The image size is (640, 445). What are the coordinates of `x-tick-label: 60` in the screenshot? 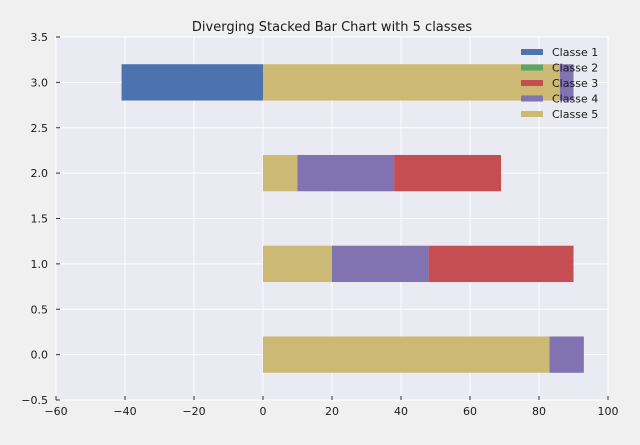 It's located at (470, 411).